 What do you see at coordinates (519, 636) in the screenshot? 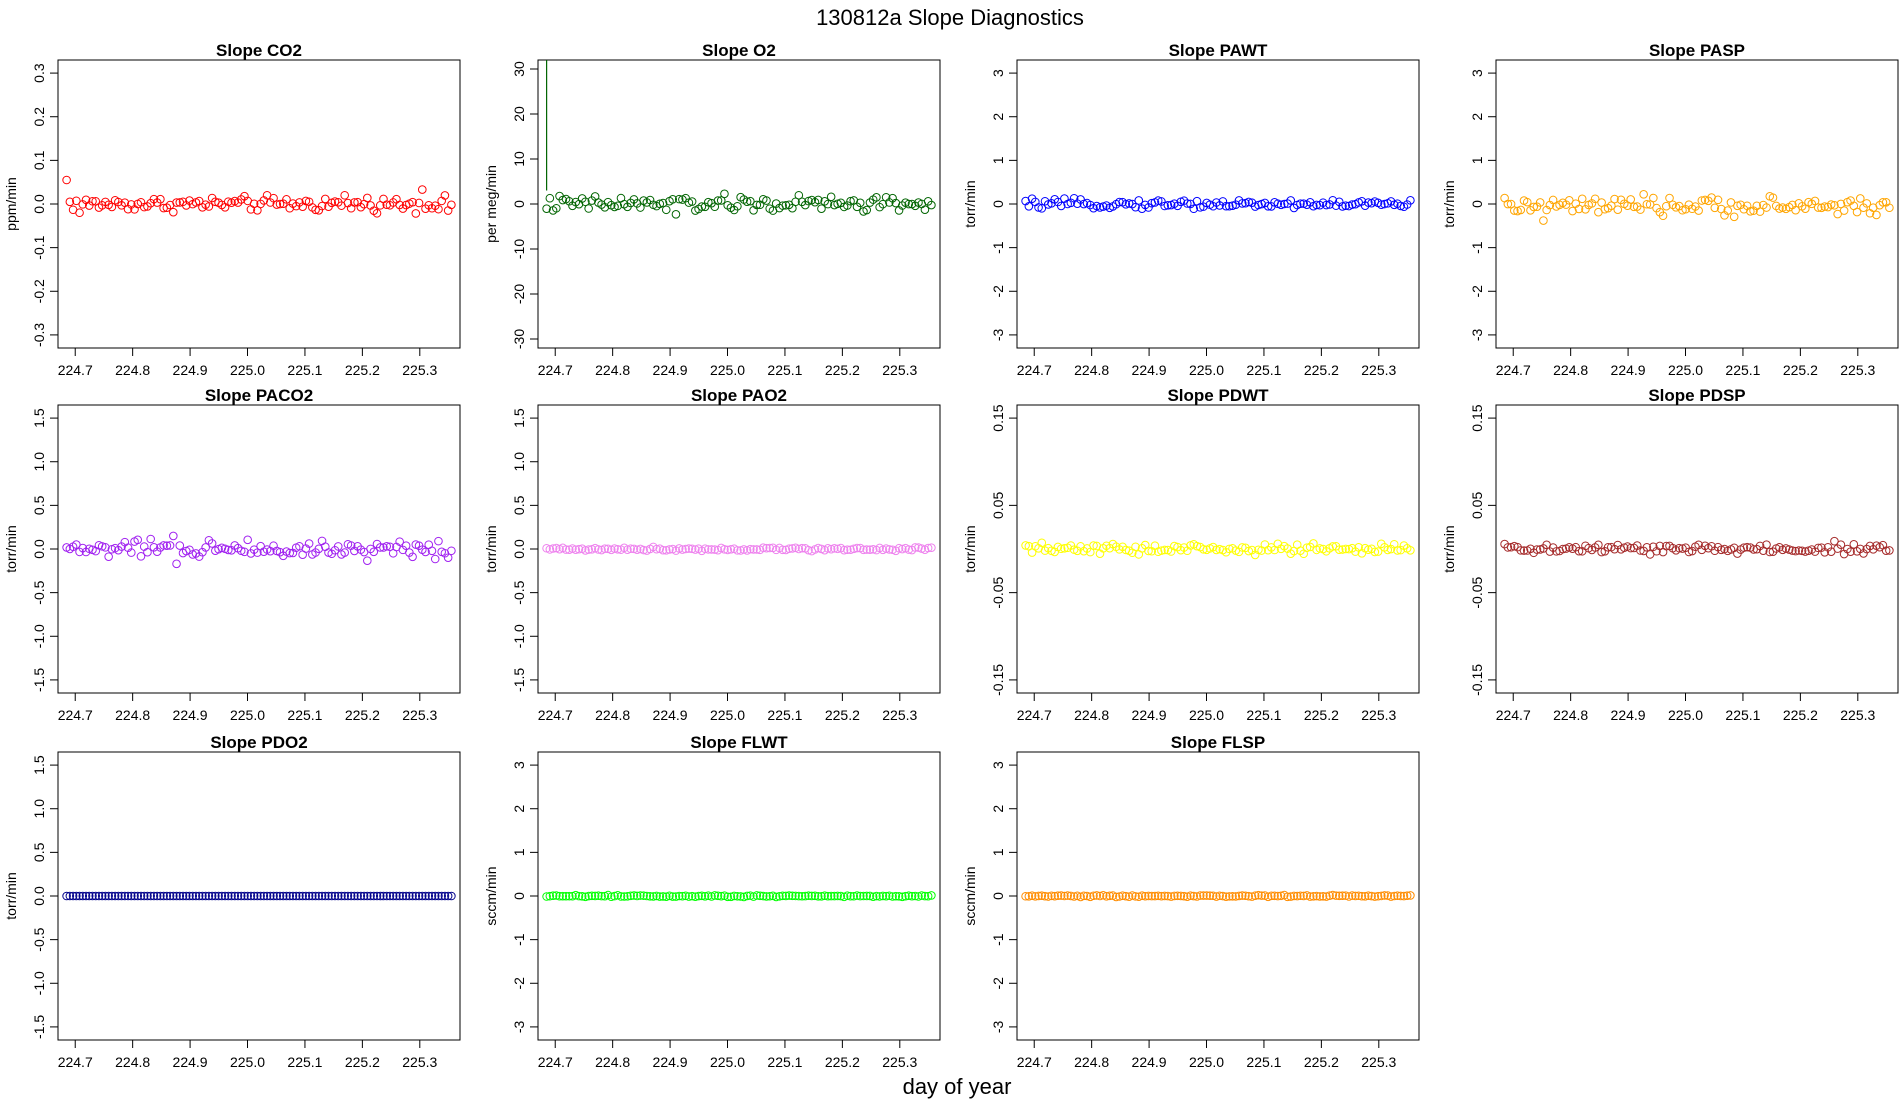
I see `y-tick-label: -1.0` at bounding box center [519, 636].